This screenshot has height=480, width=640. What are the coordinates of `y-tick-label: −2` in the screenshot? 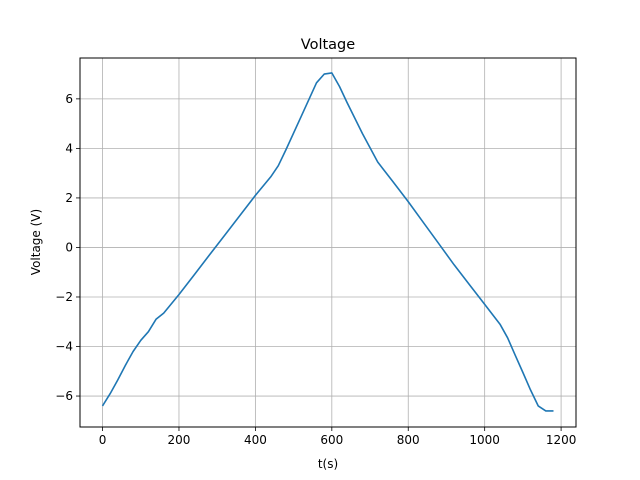 It's located at (64, 297).